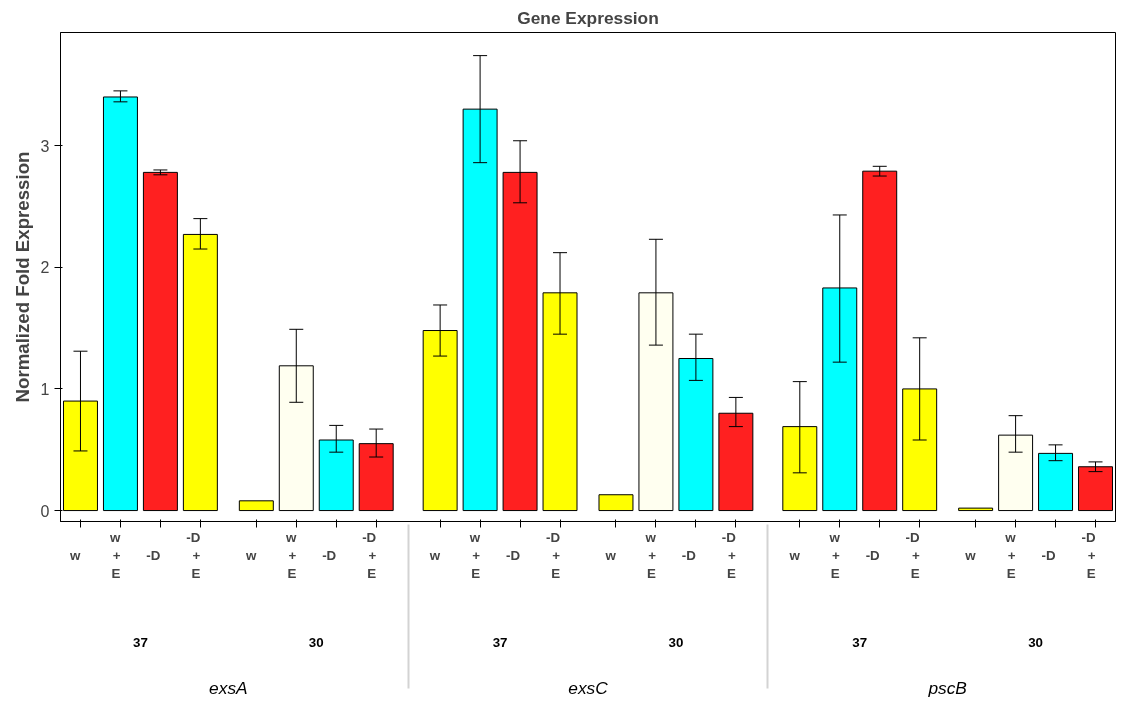 The width and height of the screenshot is (1131, 713). I want to click on chart-title: Gene Expression, so click(588, 17).